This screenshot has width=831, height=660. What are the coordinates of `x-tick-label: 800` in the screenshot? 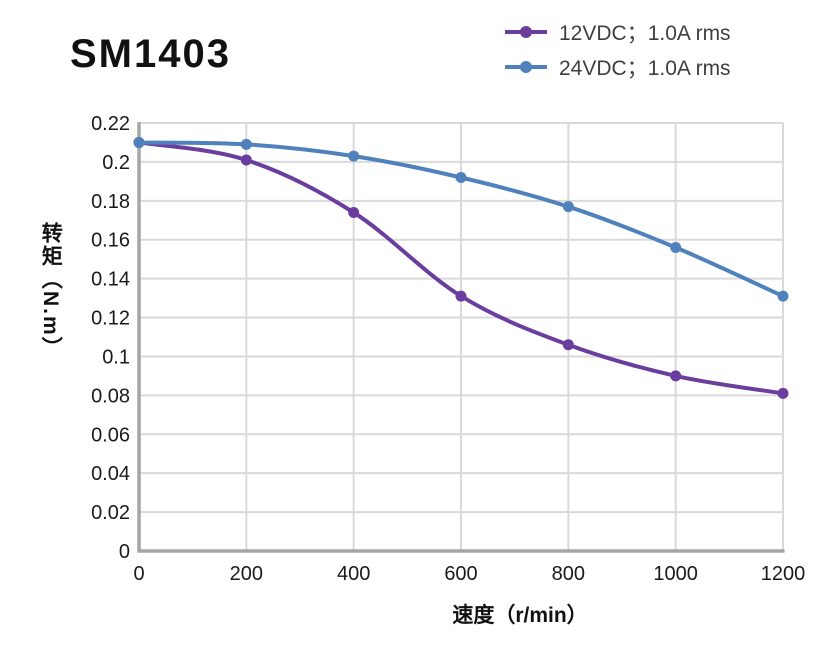 It's located at (568, 574).